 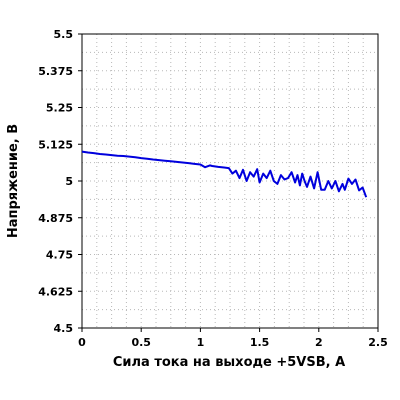 What do you see at coordinates (141, 342) in the screenshot?
I see `x-tick-label: 0.5` at bounding box center [141, 342].